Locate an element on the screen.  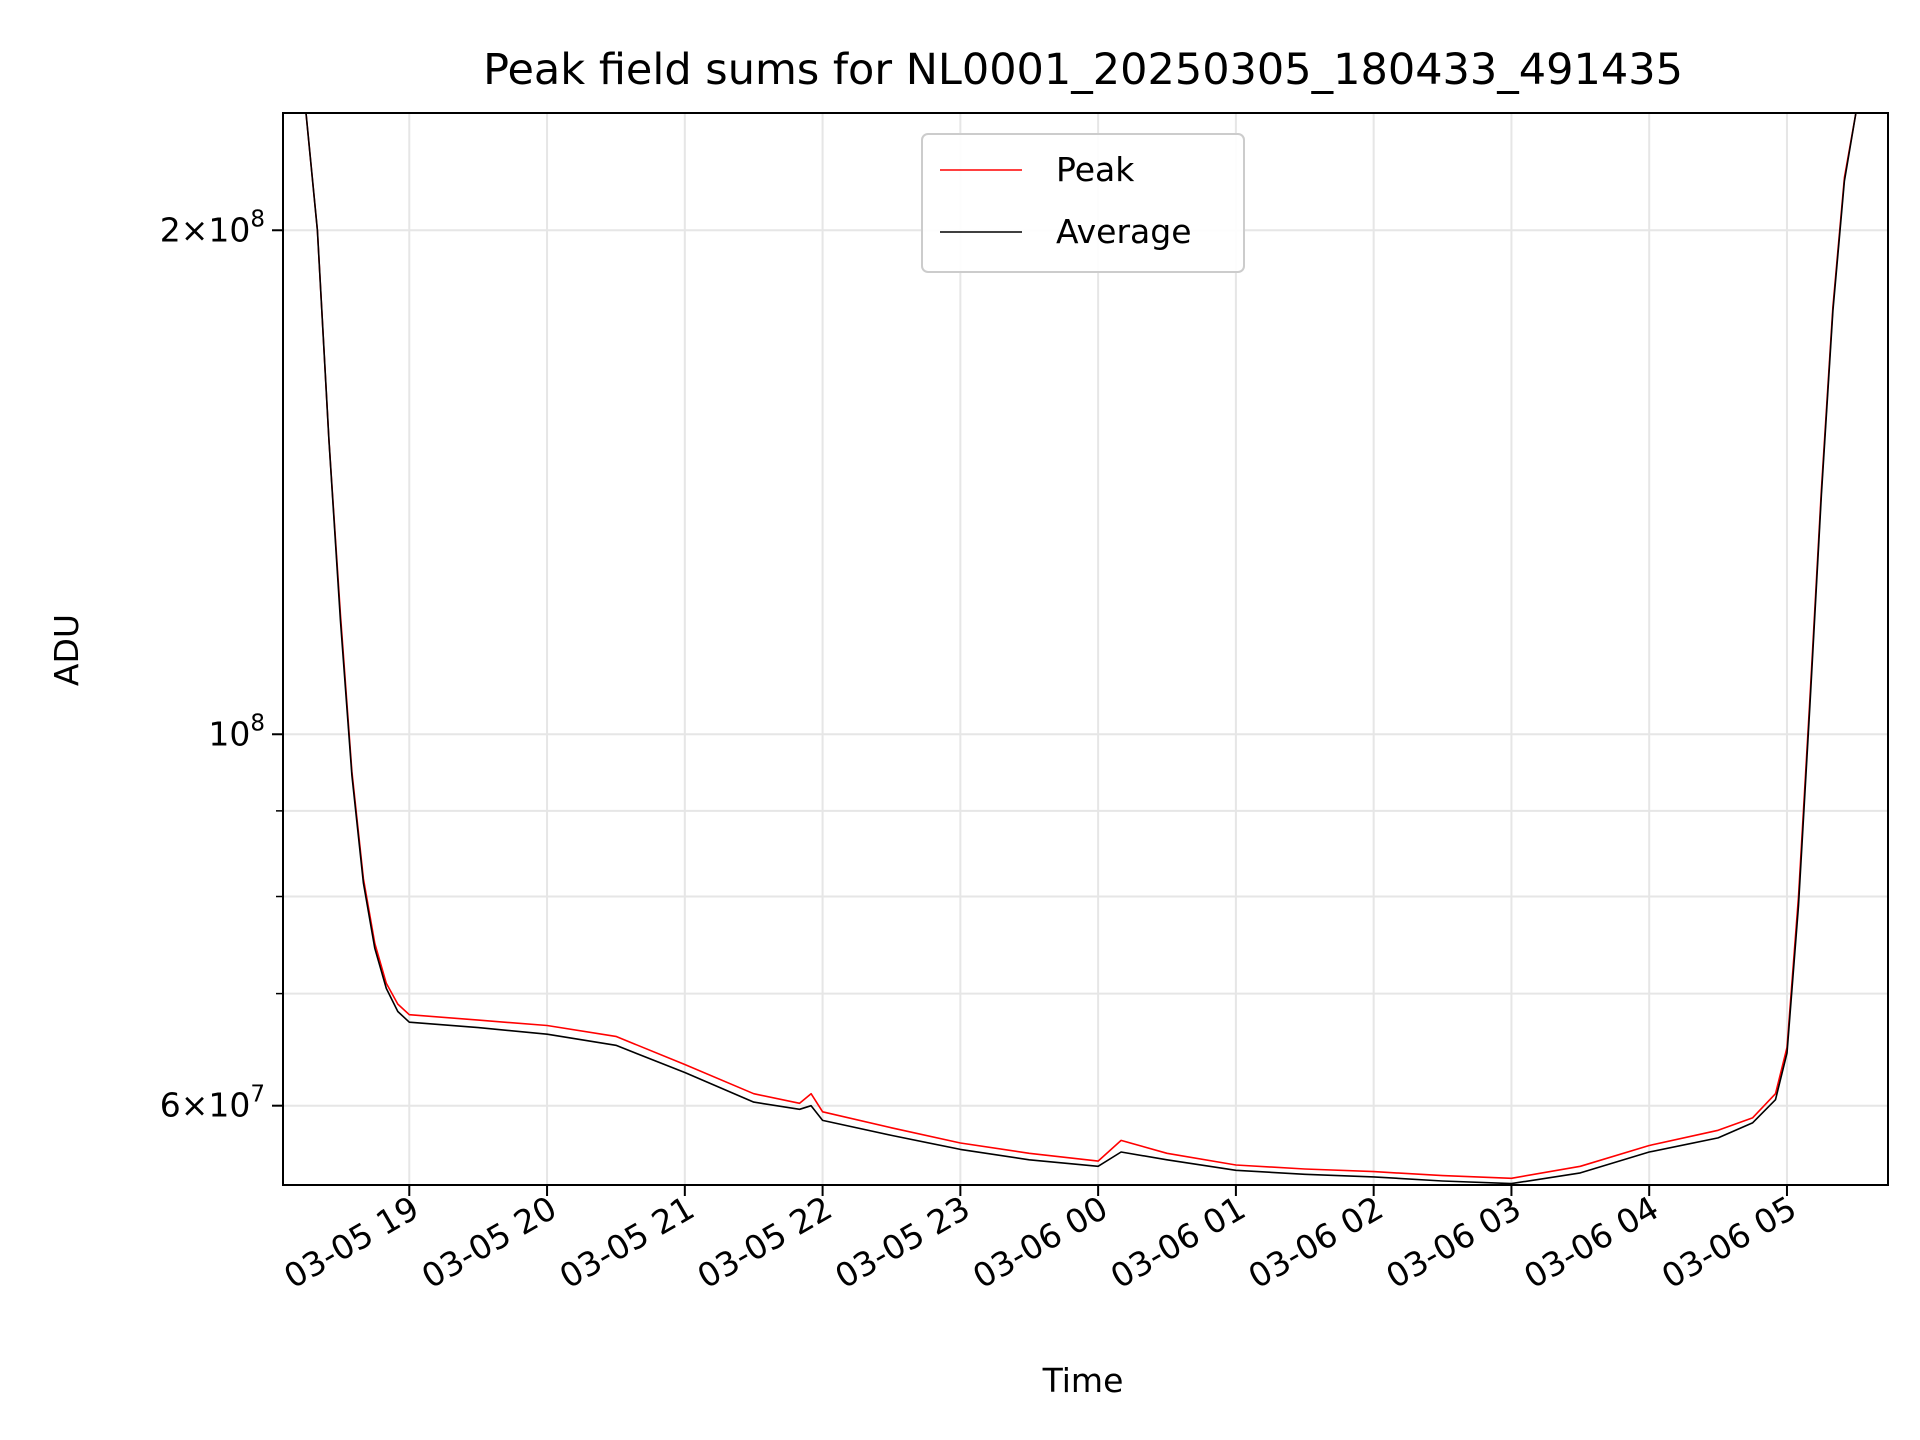
x-tick-label: 03-05 21 is located at coordinates (627, 1242).